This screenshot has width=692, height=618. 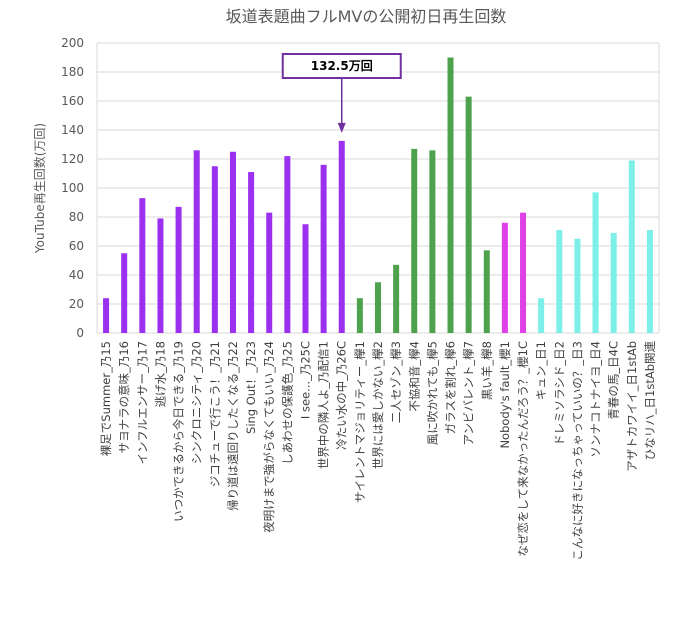 What do you see at coordinates (559, 393) in the screenshot?
I see `category-label: ドレミソラシド_日2` at bounding box center [559, 393].